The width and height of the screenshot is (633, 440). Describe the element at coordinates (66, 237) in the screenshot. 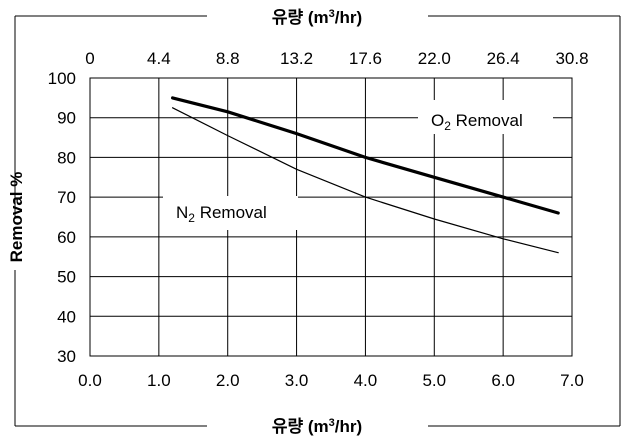

I see `y-tick-label: 60` at that location.